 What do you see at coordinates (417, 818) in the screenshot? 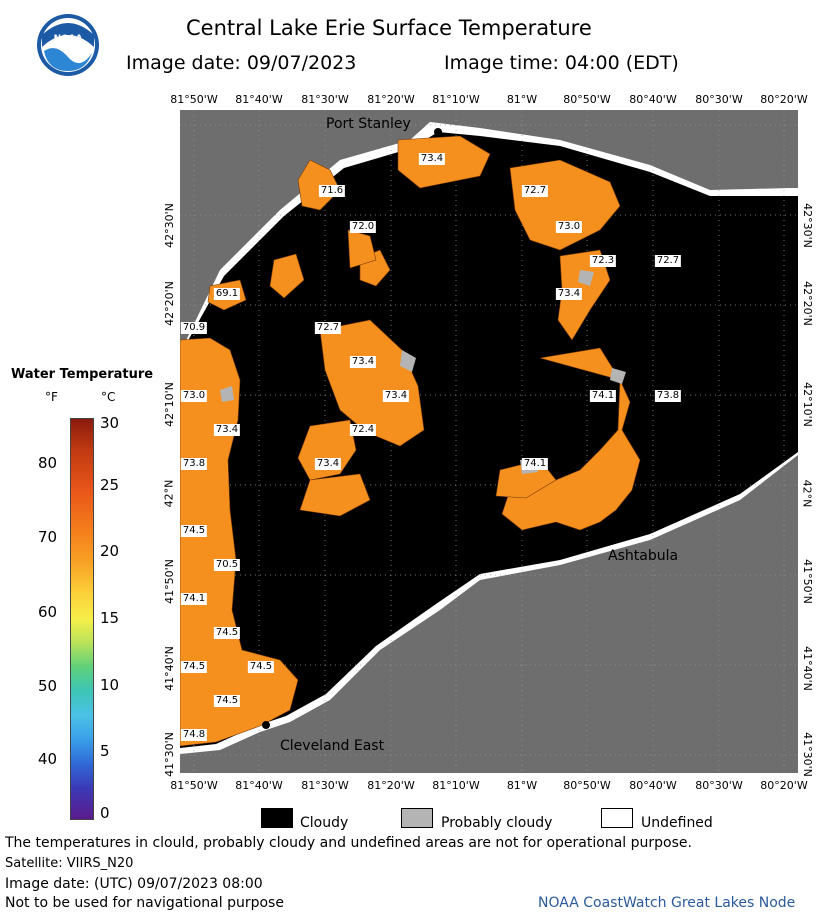
I see `legend-swatch-probably-cloudy` at bounding box center [417, 818].